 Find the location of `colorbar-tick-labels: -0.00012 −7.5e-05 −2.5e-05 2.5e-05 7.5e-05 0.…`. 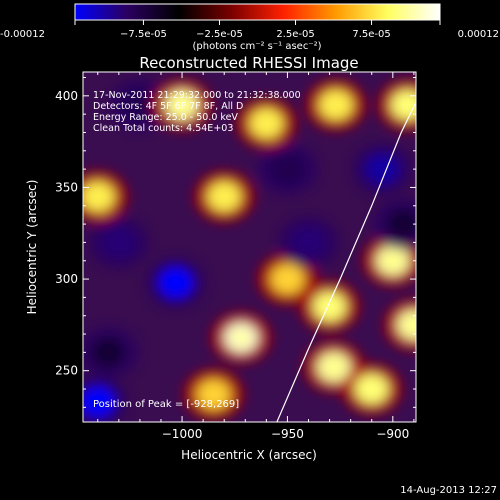

colorbar-tick-labels: -0.00012 −7.5e-05 −2.5e-05 2.5e-05 7.5e-05 0.… is located at coordinates (249, 34).